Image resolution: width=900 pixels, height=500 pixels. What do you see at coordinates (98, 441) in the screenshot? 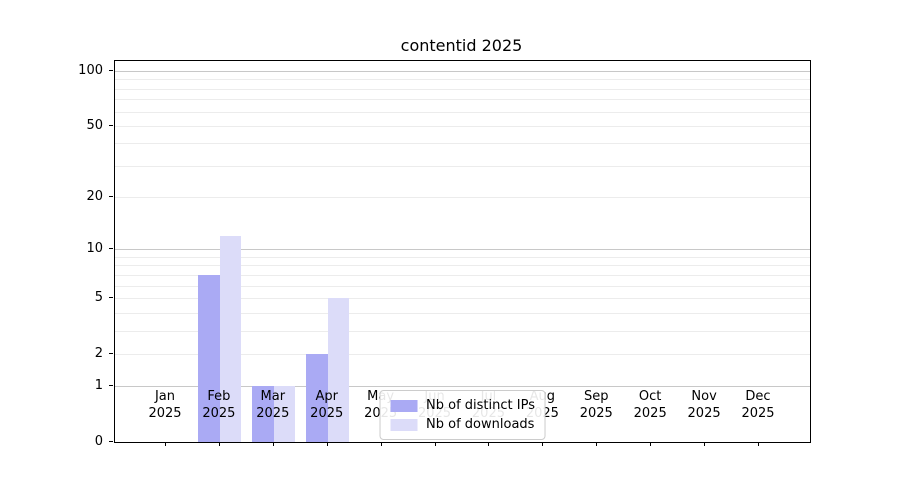
I see `y-tick-label: 0` at bounding box center [98, 441].